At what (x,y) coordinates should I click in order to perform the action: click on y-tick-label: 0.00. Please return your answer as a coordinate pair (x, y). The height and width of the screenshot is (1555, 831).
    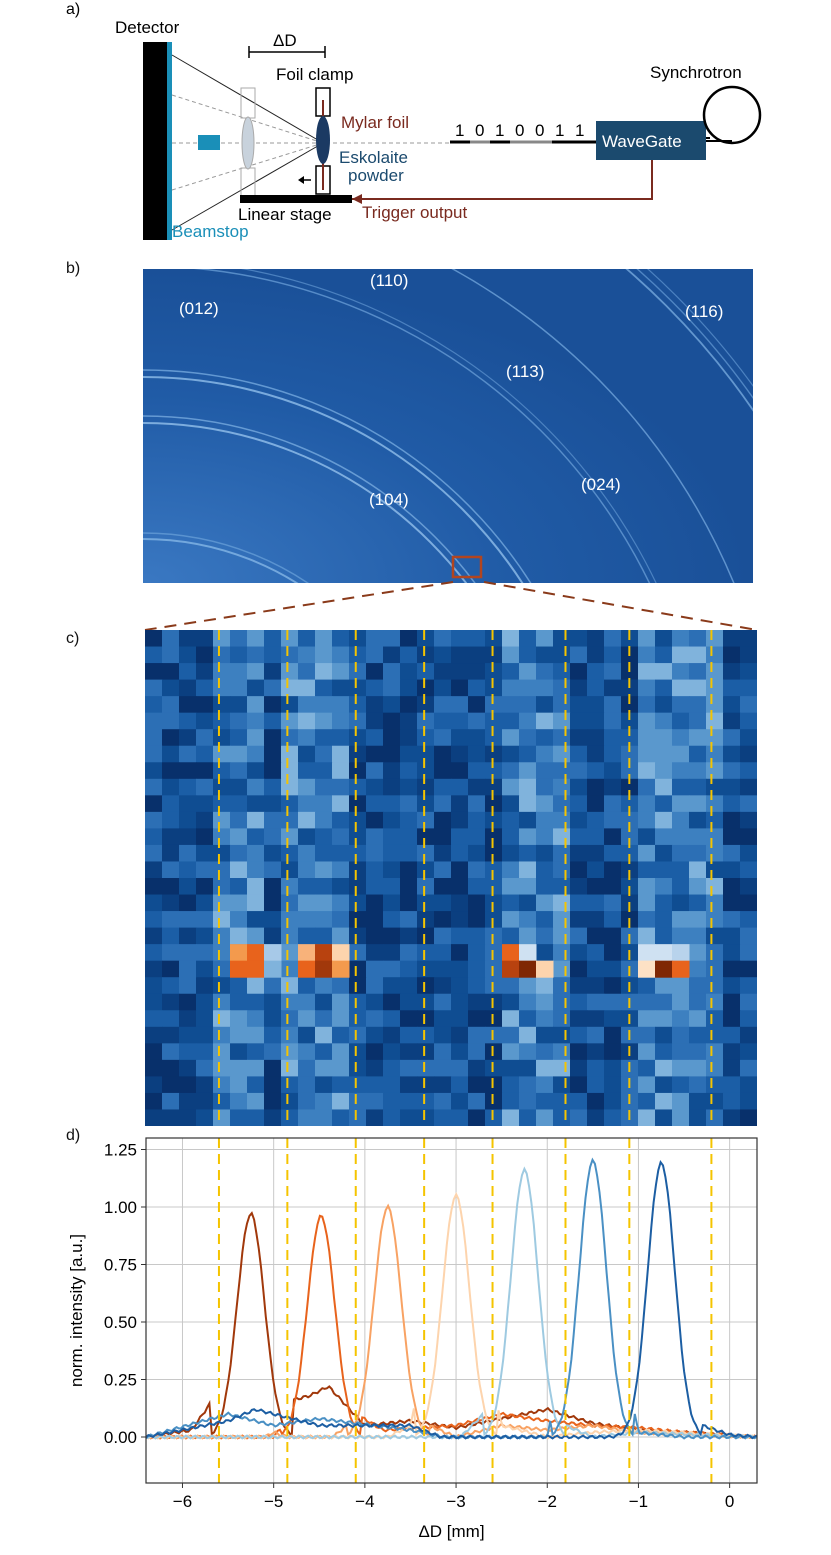
    Looking at the image, I should click on (120, 1437).